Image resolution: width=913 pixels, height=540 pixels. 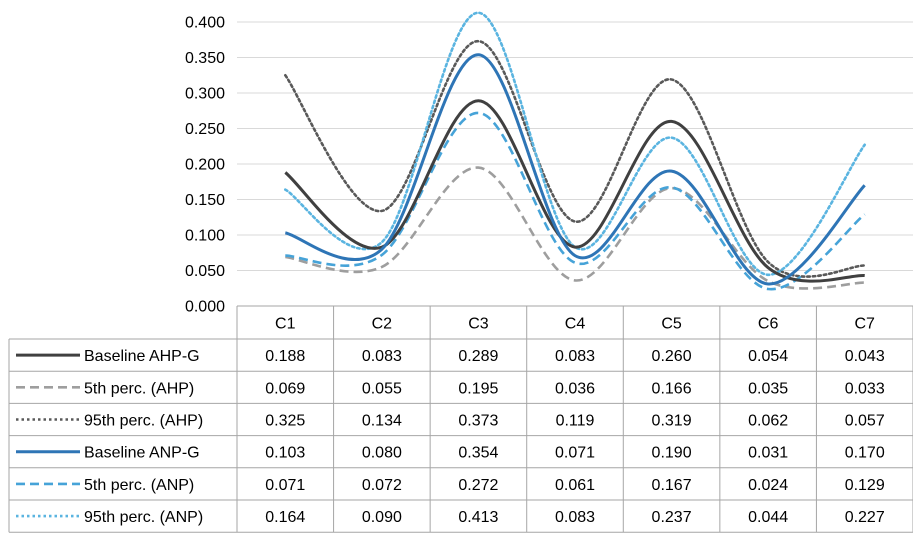 What do you see at coordinates (478, 517) in the screenshot?
I see `data-value-label: 0.413` at bounding box center [478, 517].